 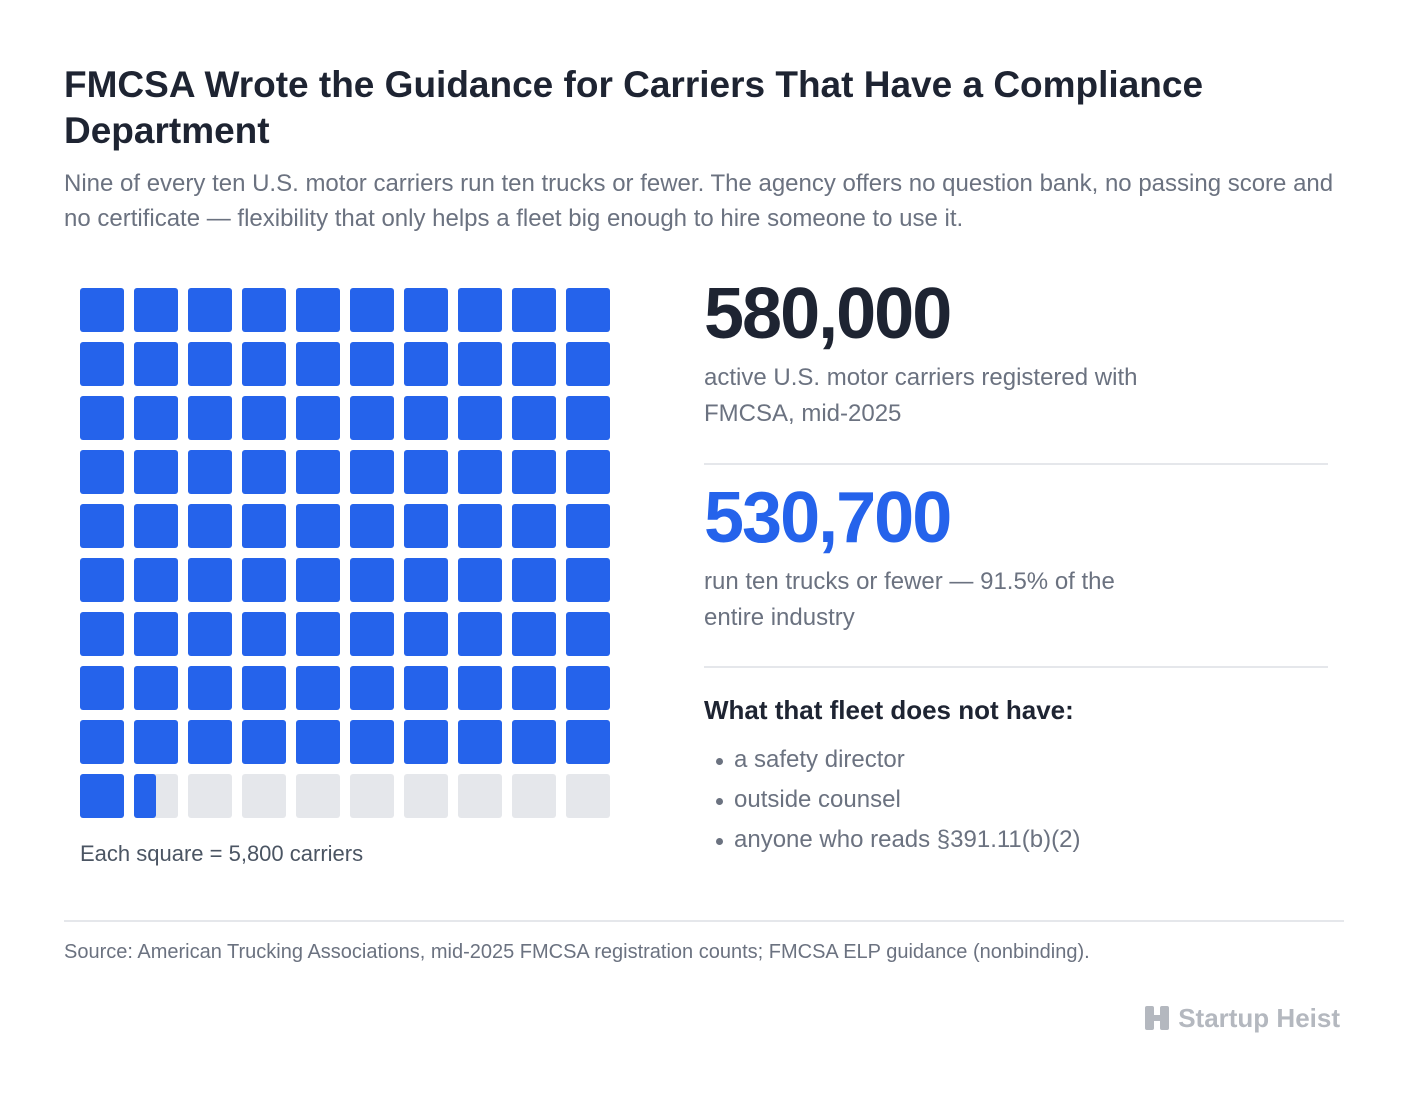 I want to click on list-item: outside counsel, so click(x=898, y=800).